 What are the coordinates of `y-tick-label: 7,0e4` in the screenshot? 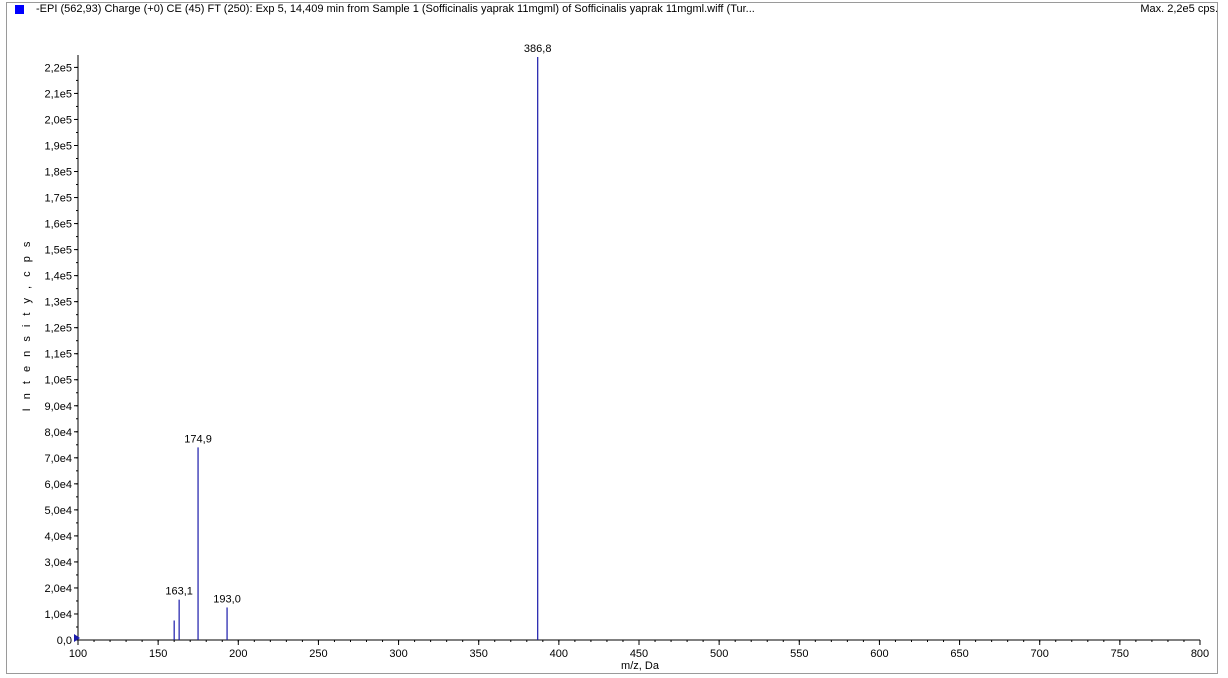 It's located at (58, 459).